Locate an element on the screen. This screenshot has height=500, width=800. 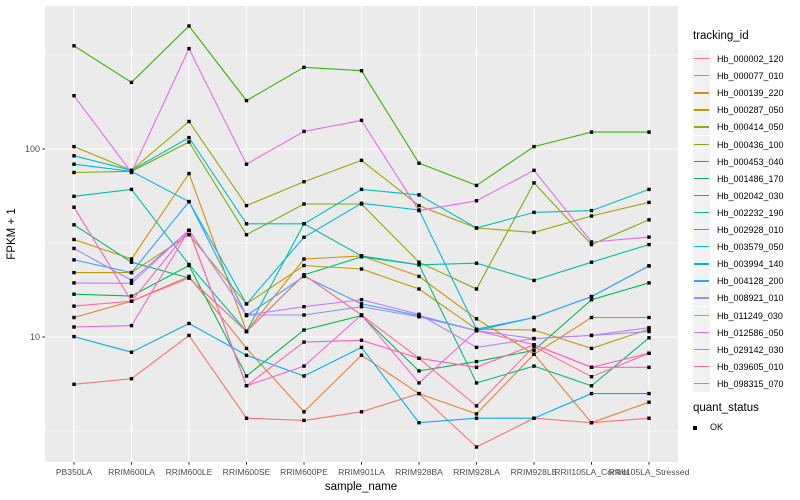
legend-label: Hb_000139_220 is located at coordinates (750, 93).